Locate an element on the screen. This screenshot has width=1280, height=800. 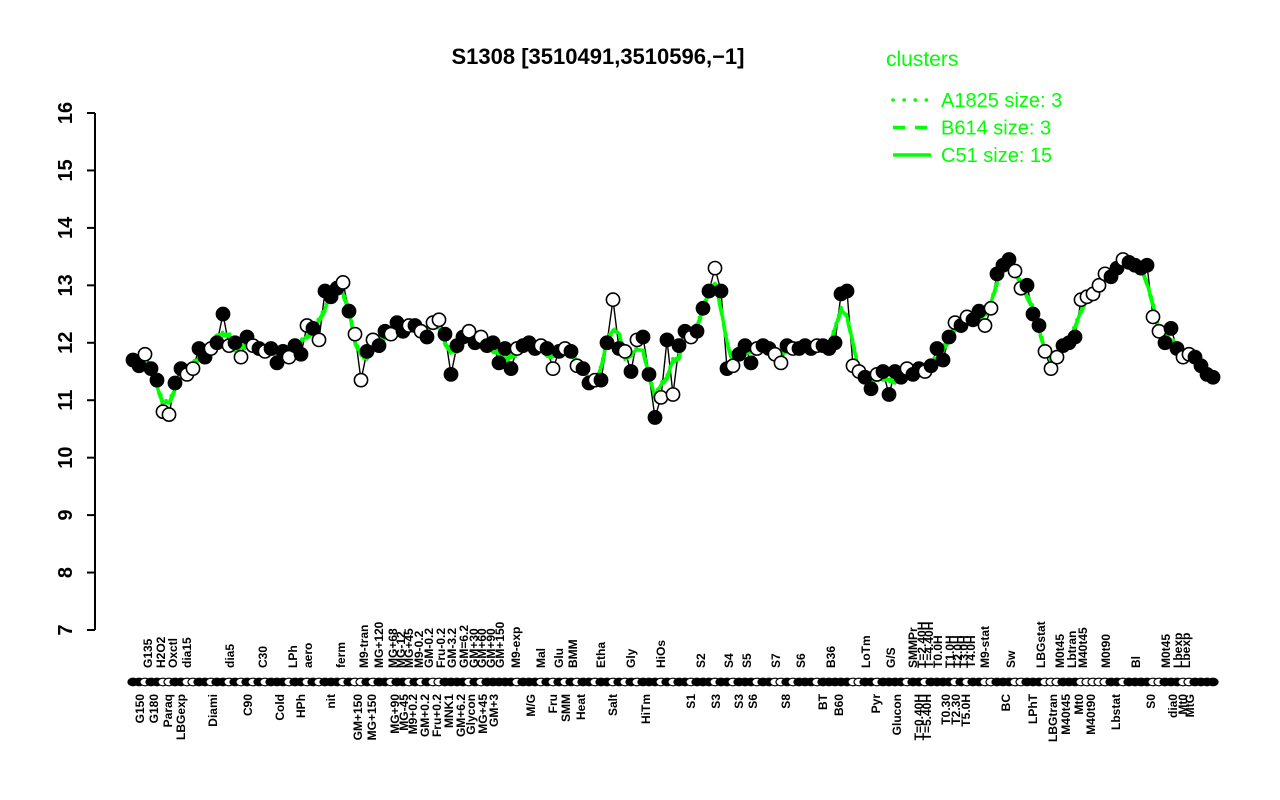
x-axis-label-bottom: HPh is located at coordinates (301, 706).